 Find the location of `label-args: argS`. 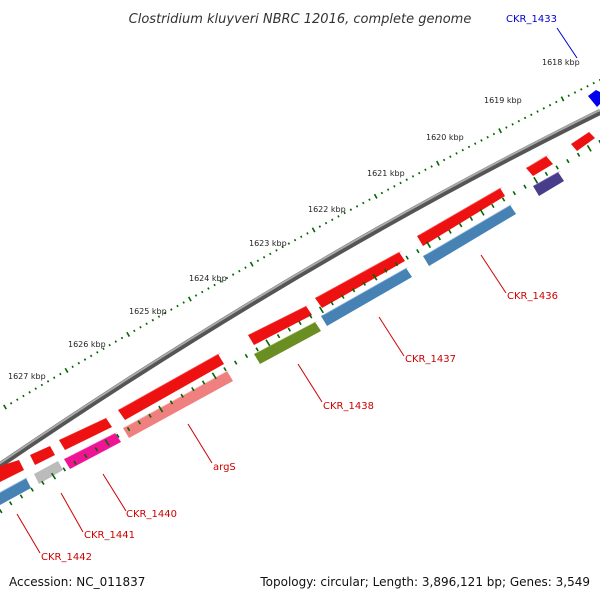

label-args: argS is located at coordinates (224, 467).